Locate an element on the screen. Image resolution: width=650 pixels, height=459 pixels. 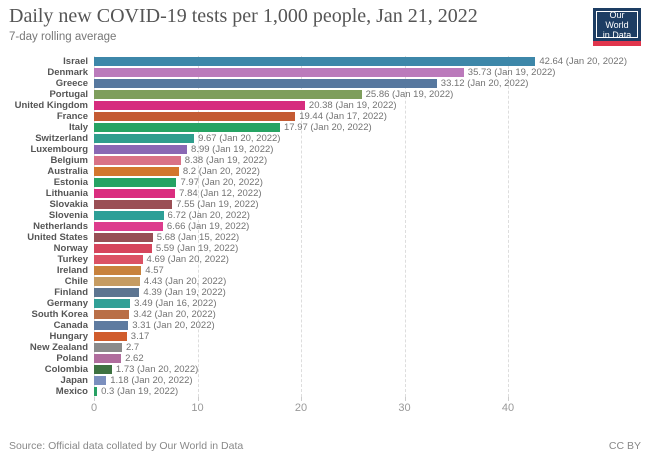
country-label: Switzerland is located at coordinates (61, 138).